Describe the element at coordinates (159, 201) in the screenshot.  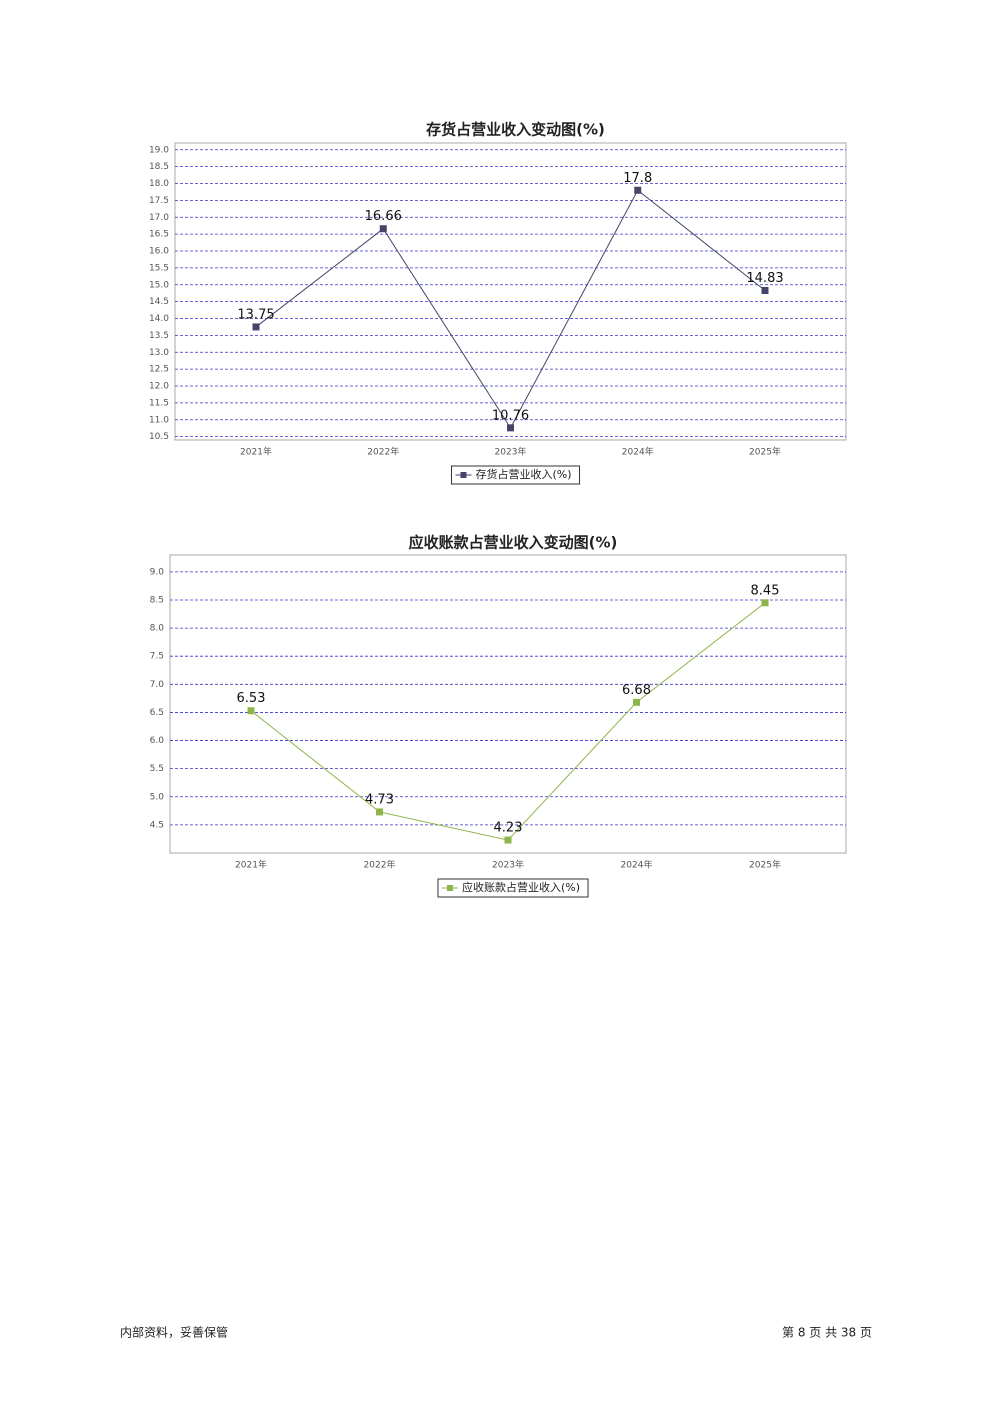
I see `y-tick-label: 17.5` at that location.